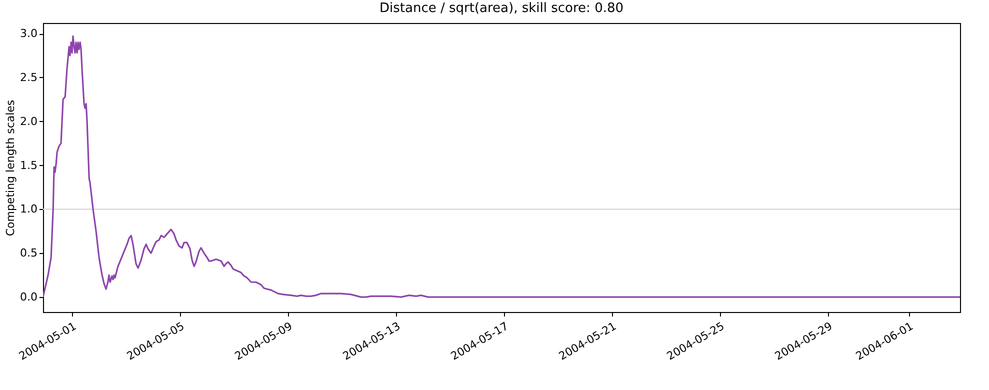 Image resolution: width=989 pixels, height=390 pixels. What do you see at coordinates (29, 121) in the screenshot?
I see `y-tick-label: 2.0` at bounding box center [29, 121].